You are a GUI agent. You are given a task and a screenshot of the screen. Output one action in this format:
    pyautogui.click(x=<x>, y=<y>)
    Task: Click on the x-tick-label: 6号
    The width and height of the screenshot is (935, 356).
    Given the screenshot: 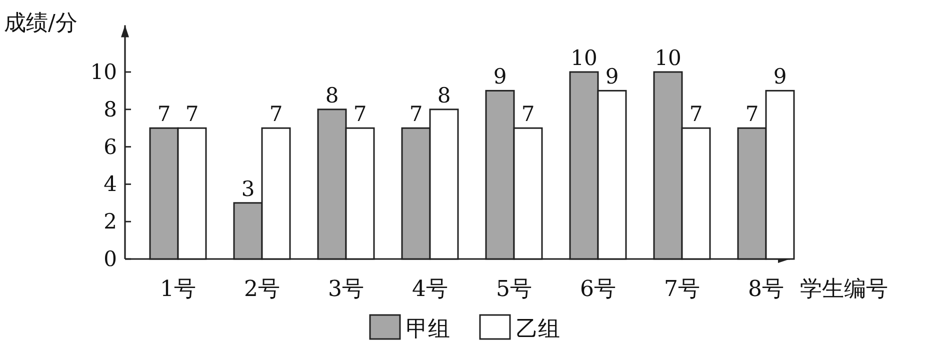 What is the action you would take?
    pyautogui.click(x=598, y=289)
    